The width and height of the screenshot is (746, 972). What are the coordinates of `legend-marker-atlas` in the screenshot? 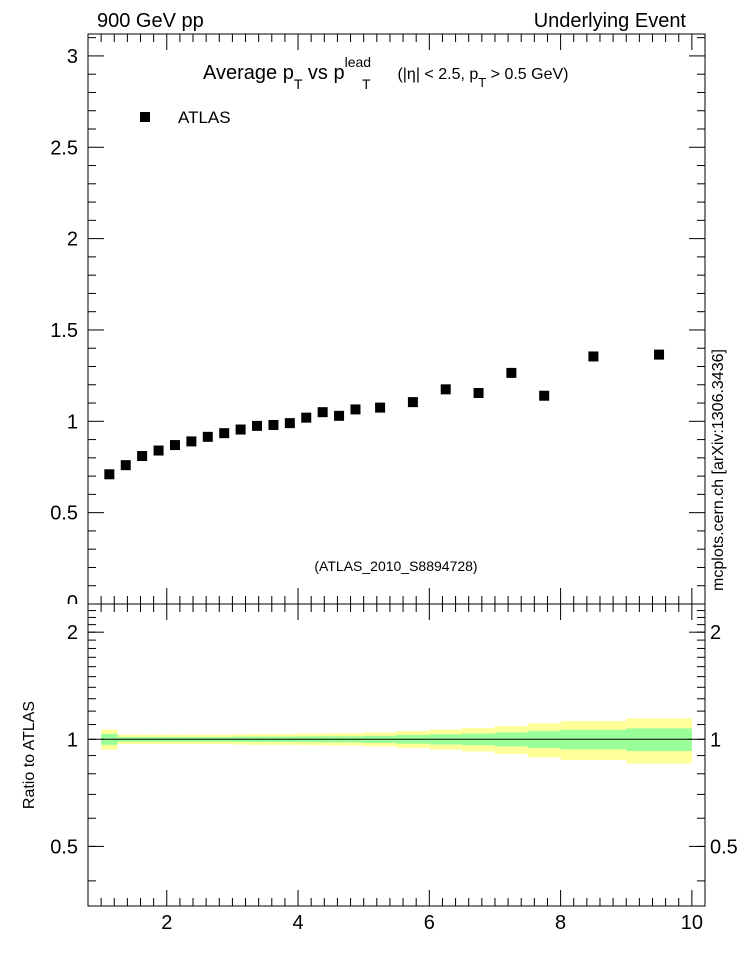 It's located at (145, 117).